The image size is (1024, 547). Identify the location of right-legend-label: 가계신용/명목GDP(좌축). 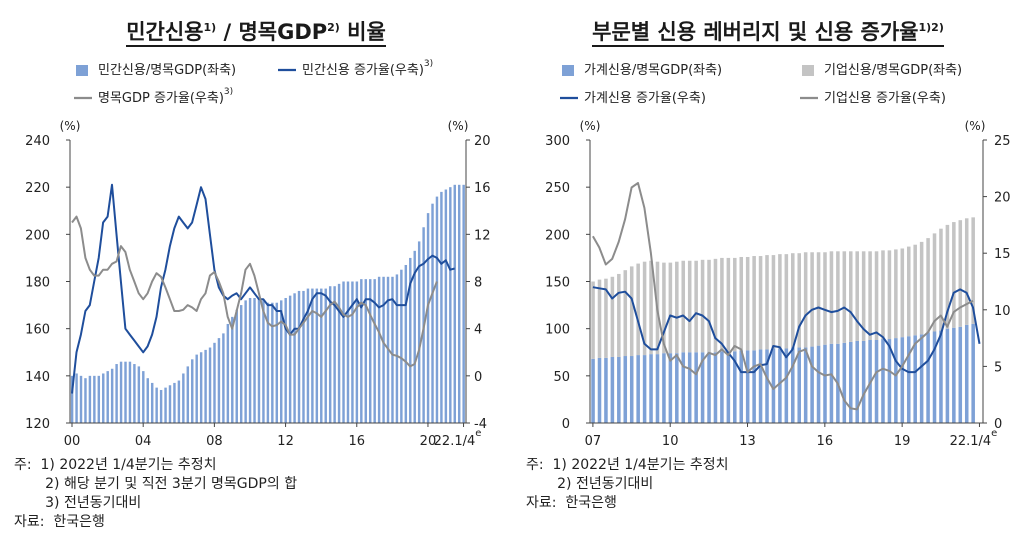
(653, 70).